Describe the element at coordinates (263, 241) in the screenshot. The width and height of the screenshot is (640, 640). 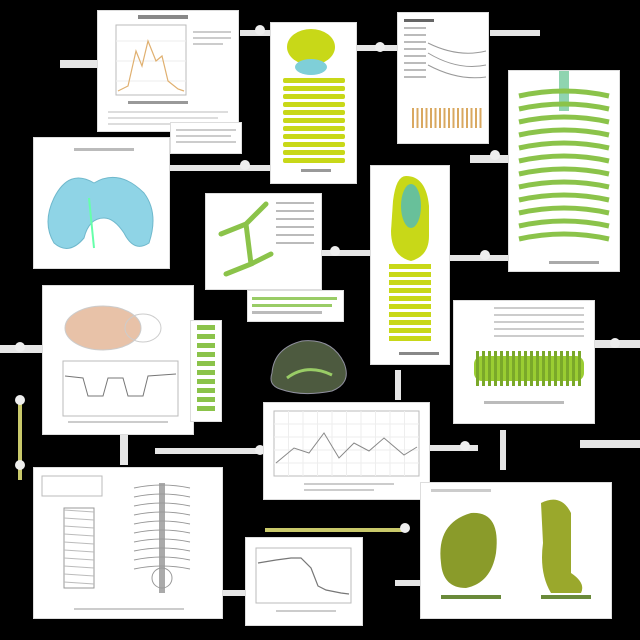
I see `branch-specimen-panel` at that location.